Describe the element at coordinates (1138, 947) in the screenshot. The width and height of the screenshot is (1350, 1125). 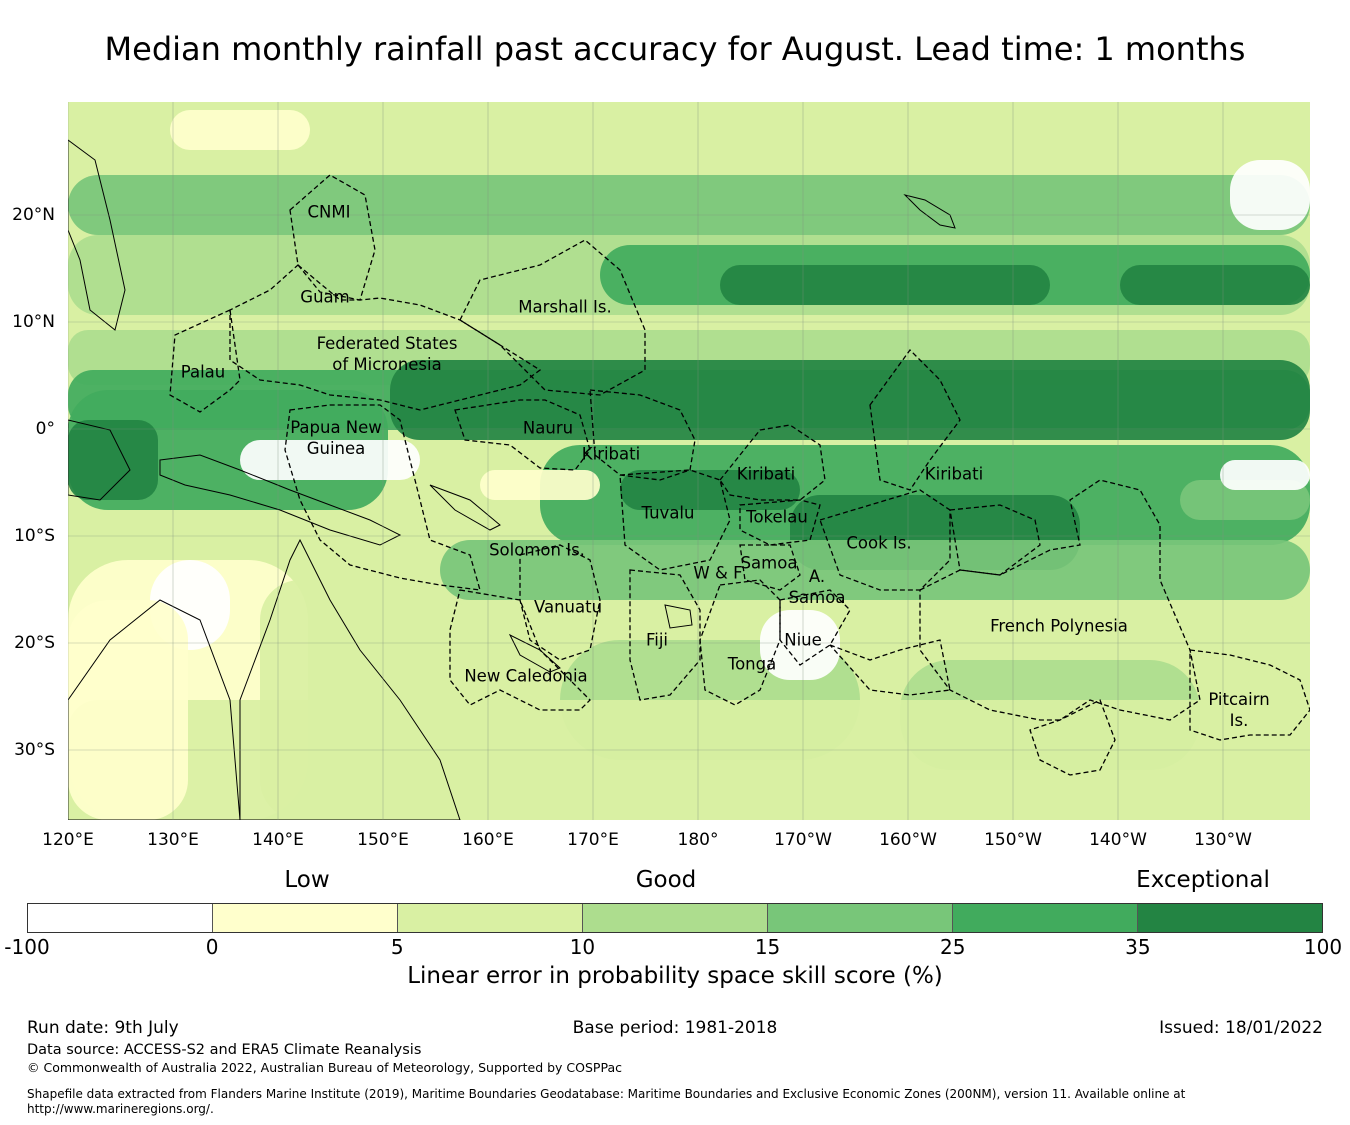
I see `colorbar-tick: 35` at that location.